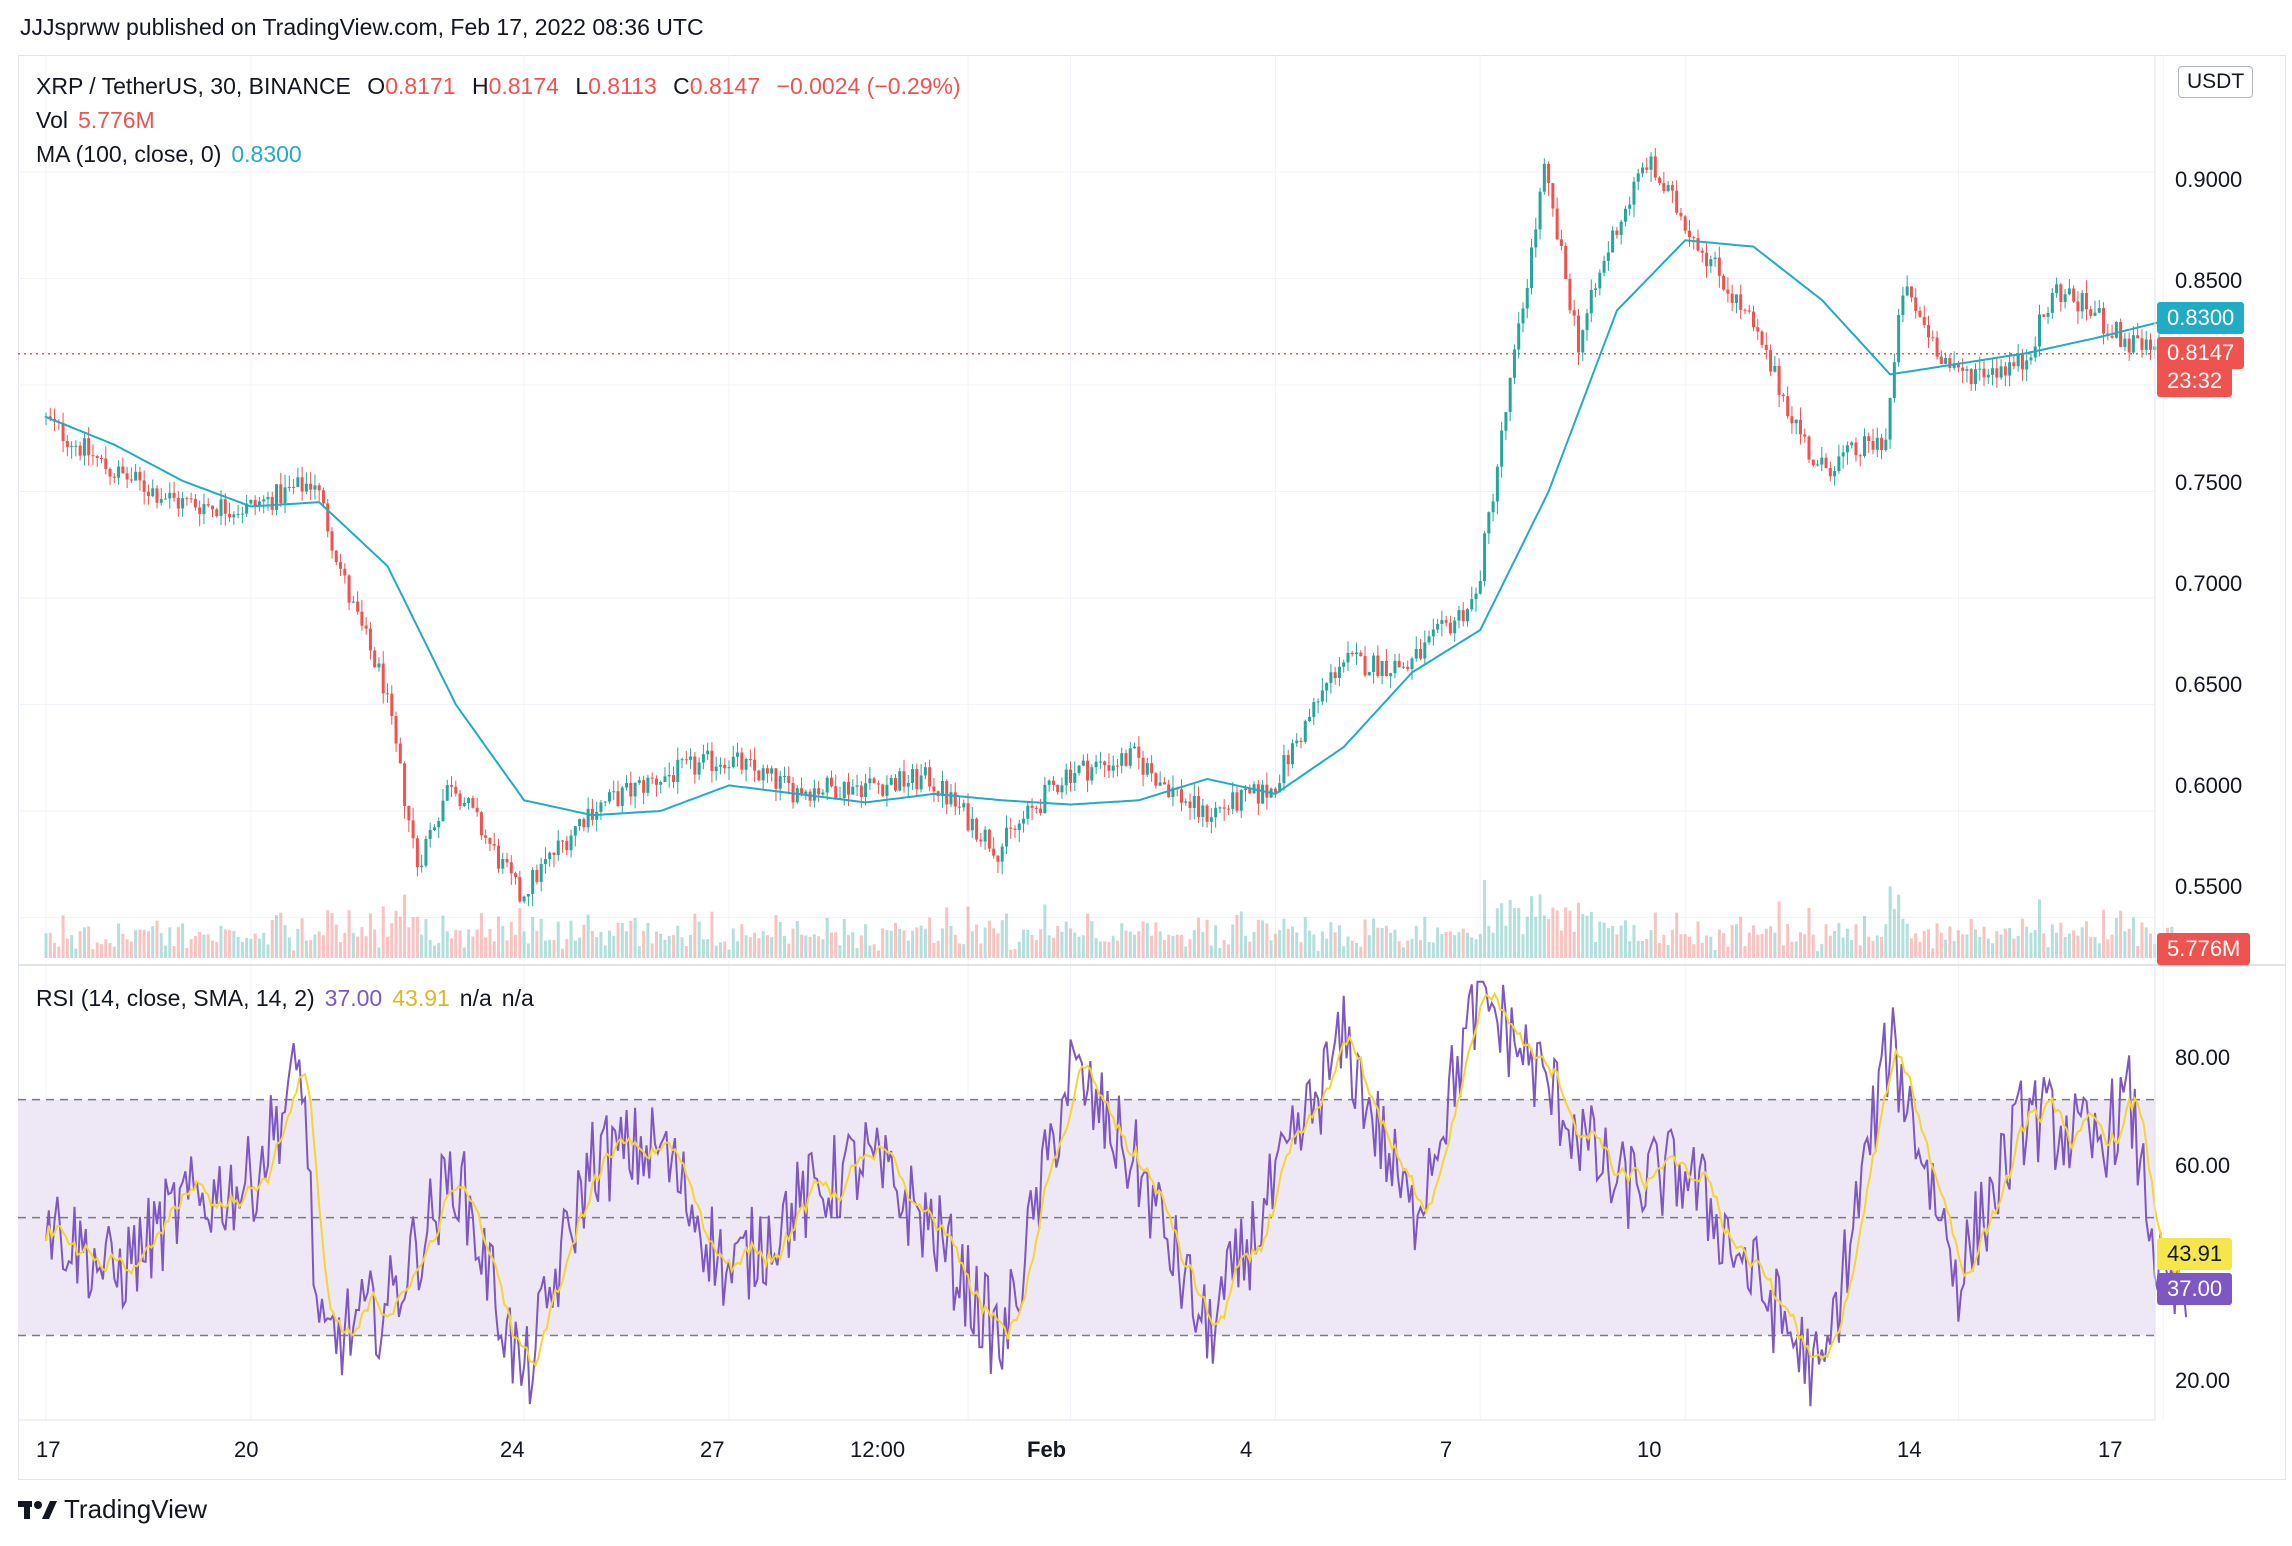 The image size is (2292, 1546). Describe the element at coordinates (2203, 1165) in the screenshot. I see `rsi-axis-label: 60.00` at that location.